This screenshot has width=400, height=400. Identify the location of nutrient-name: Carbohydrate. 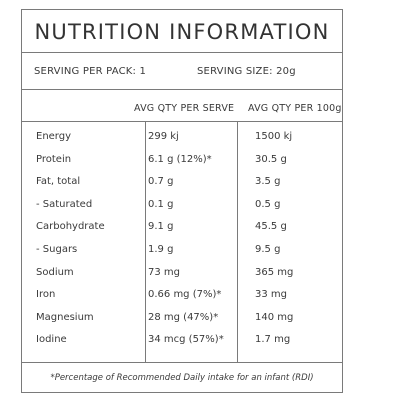
(70, 227).